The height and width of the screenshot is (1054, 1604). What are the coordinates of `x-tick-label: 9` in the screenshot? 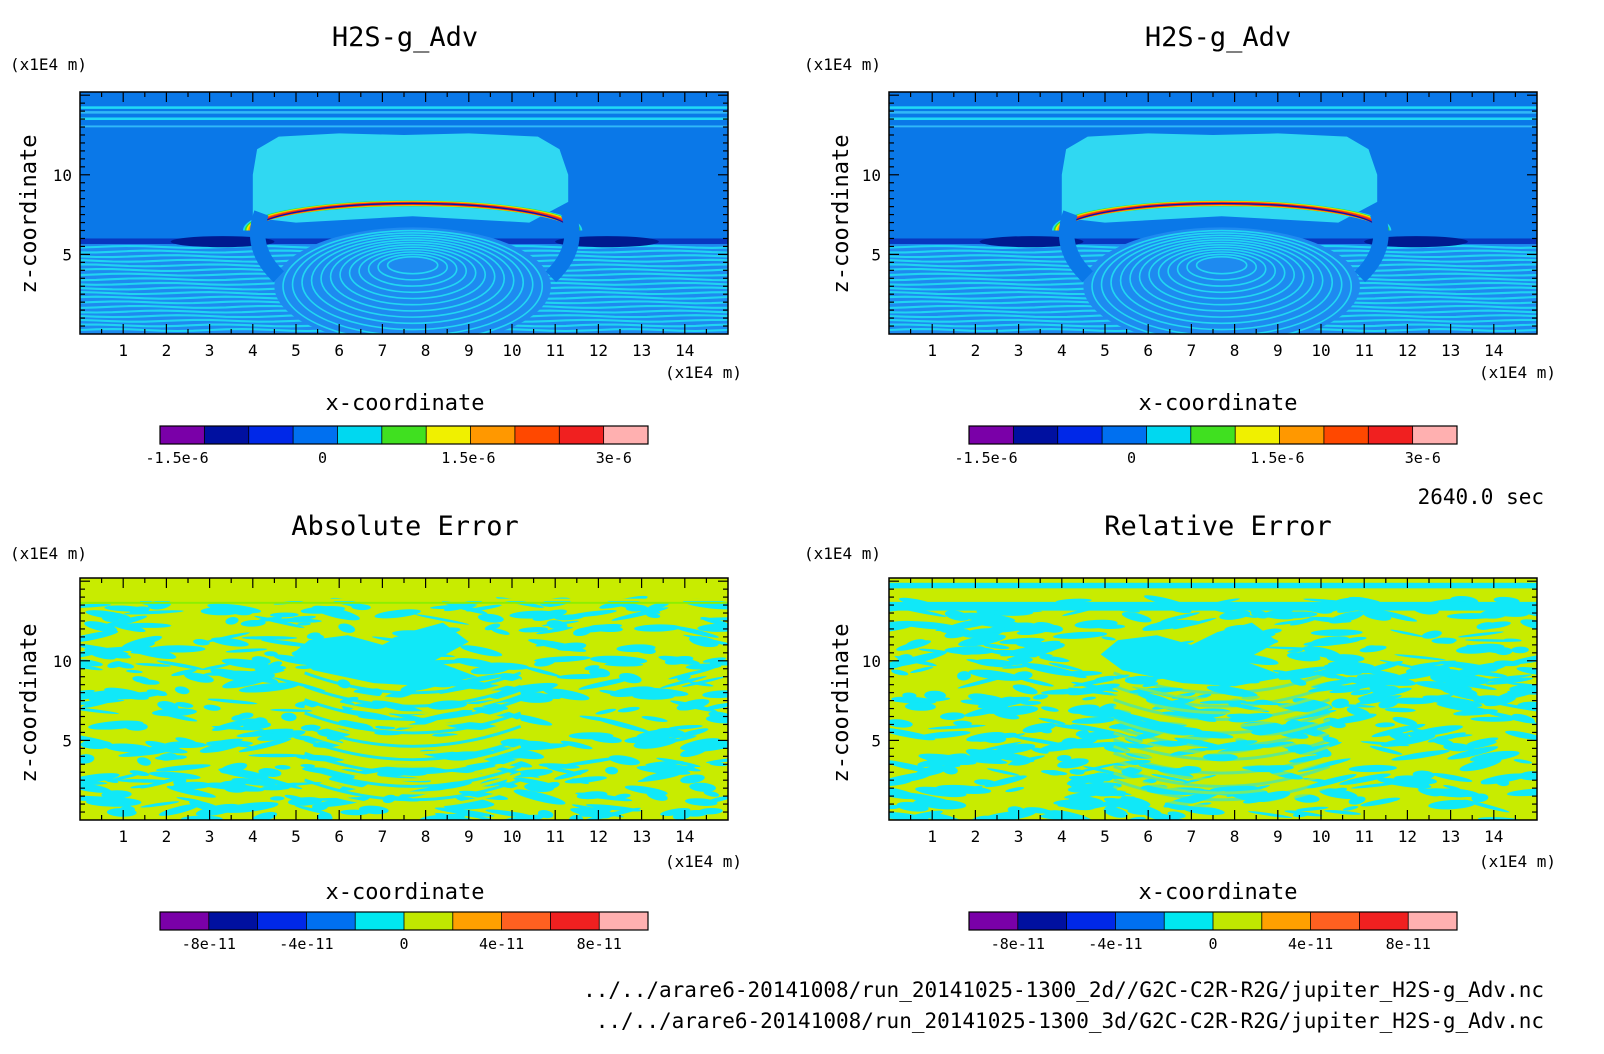 It's located at (1278, 350).